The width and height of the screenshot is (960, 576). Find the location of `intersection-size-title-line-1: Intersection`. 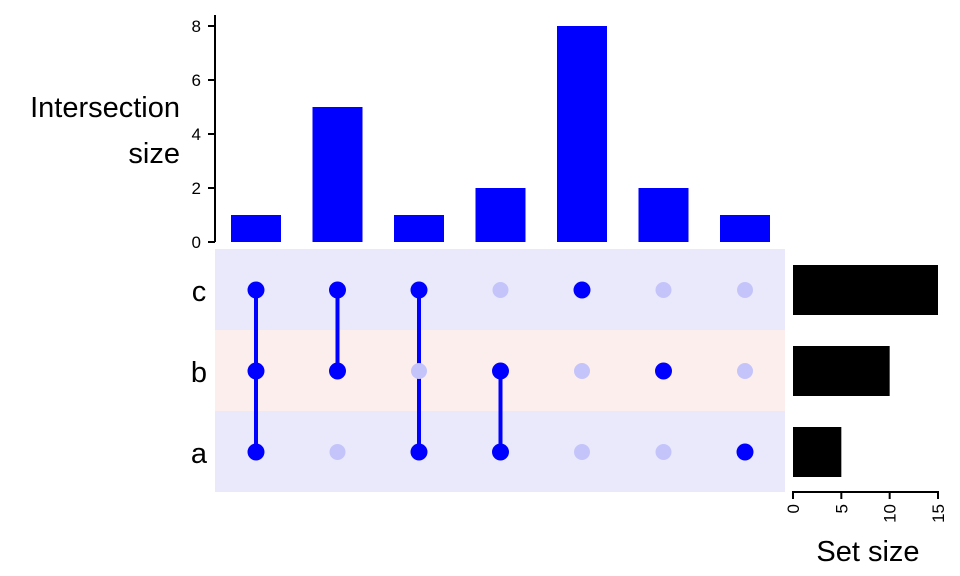

intersection-size-title-line-1: Intersection is located at coordinates (105, 108).